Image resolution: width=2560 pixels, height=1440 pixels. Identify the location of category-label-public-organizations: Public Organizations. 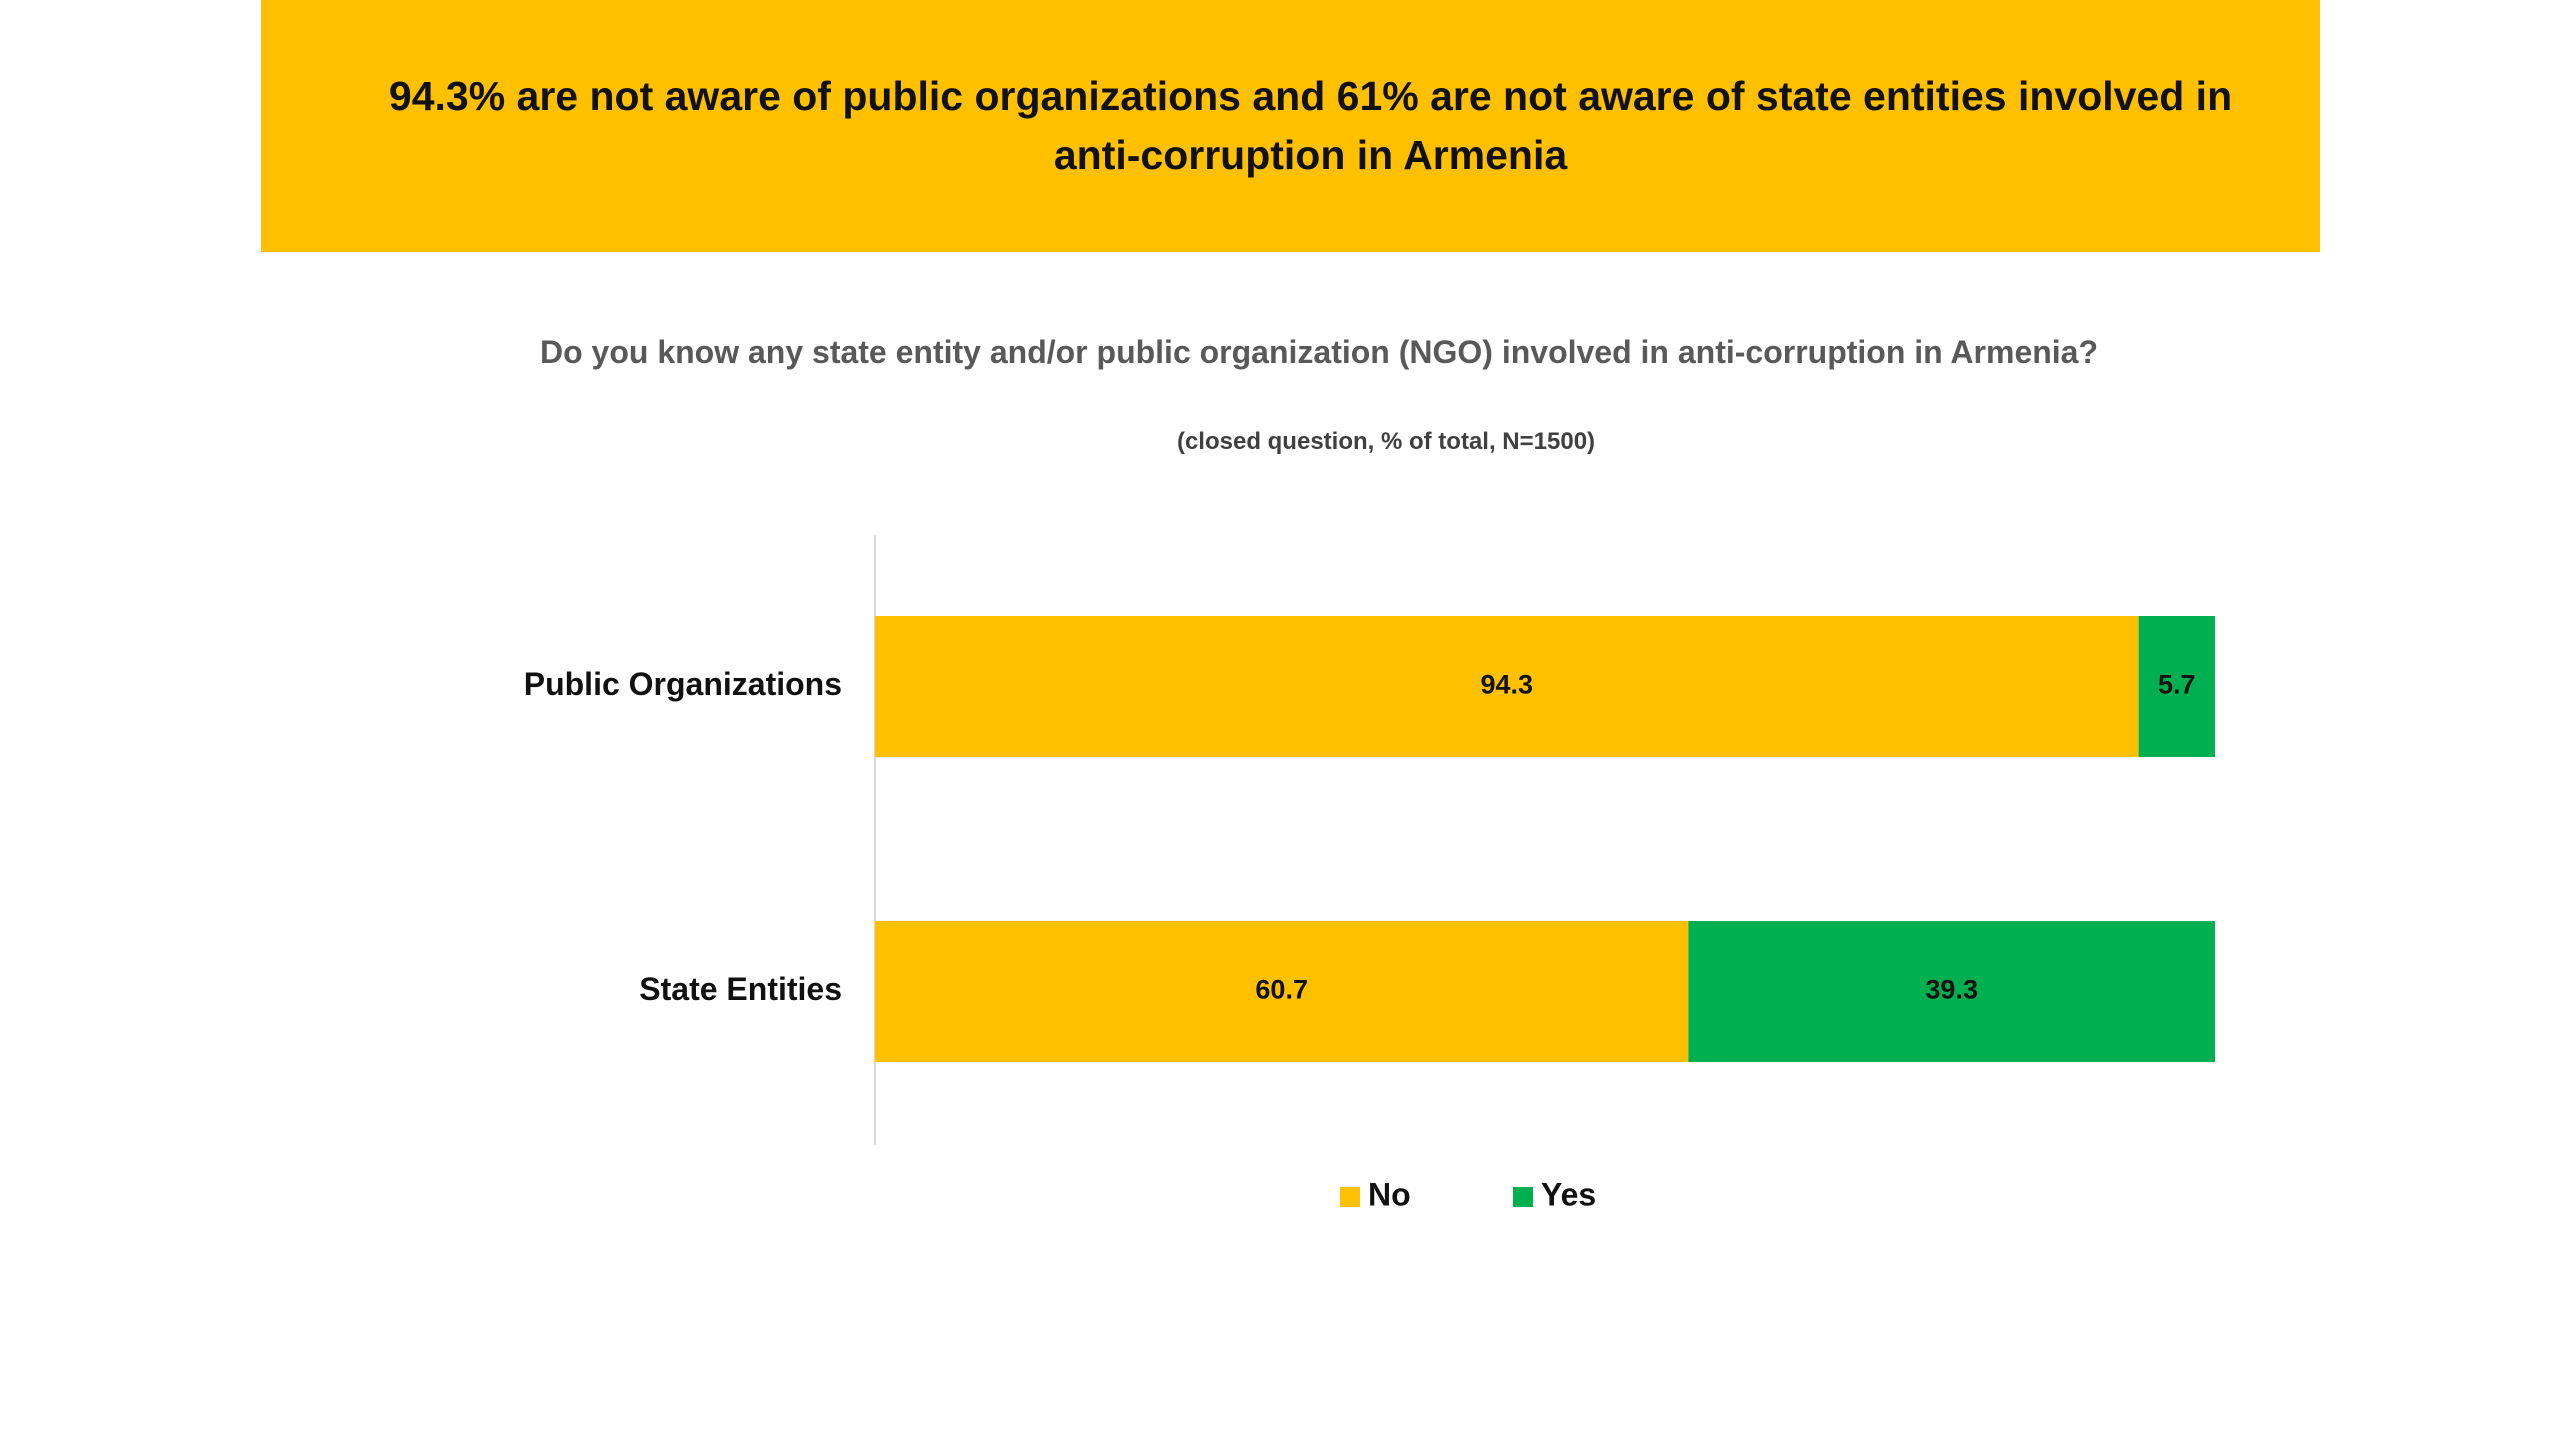
(683, 684).